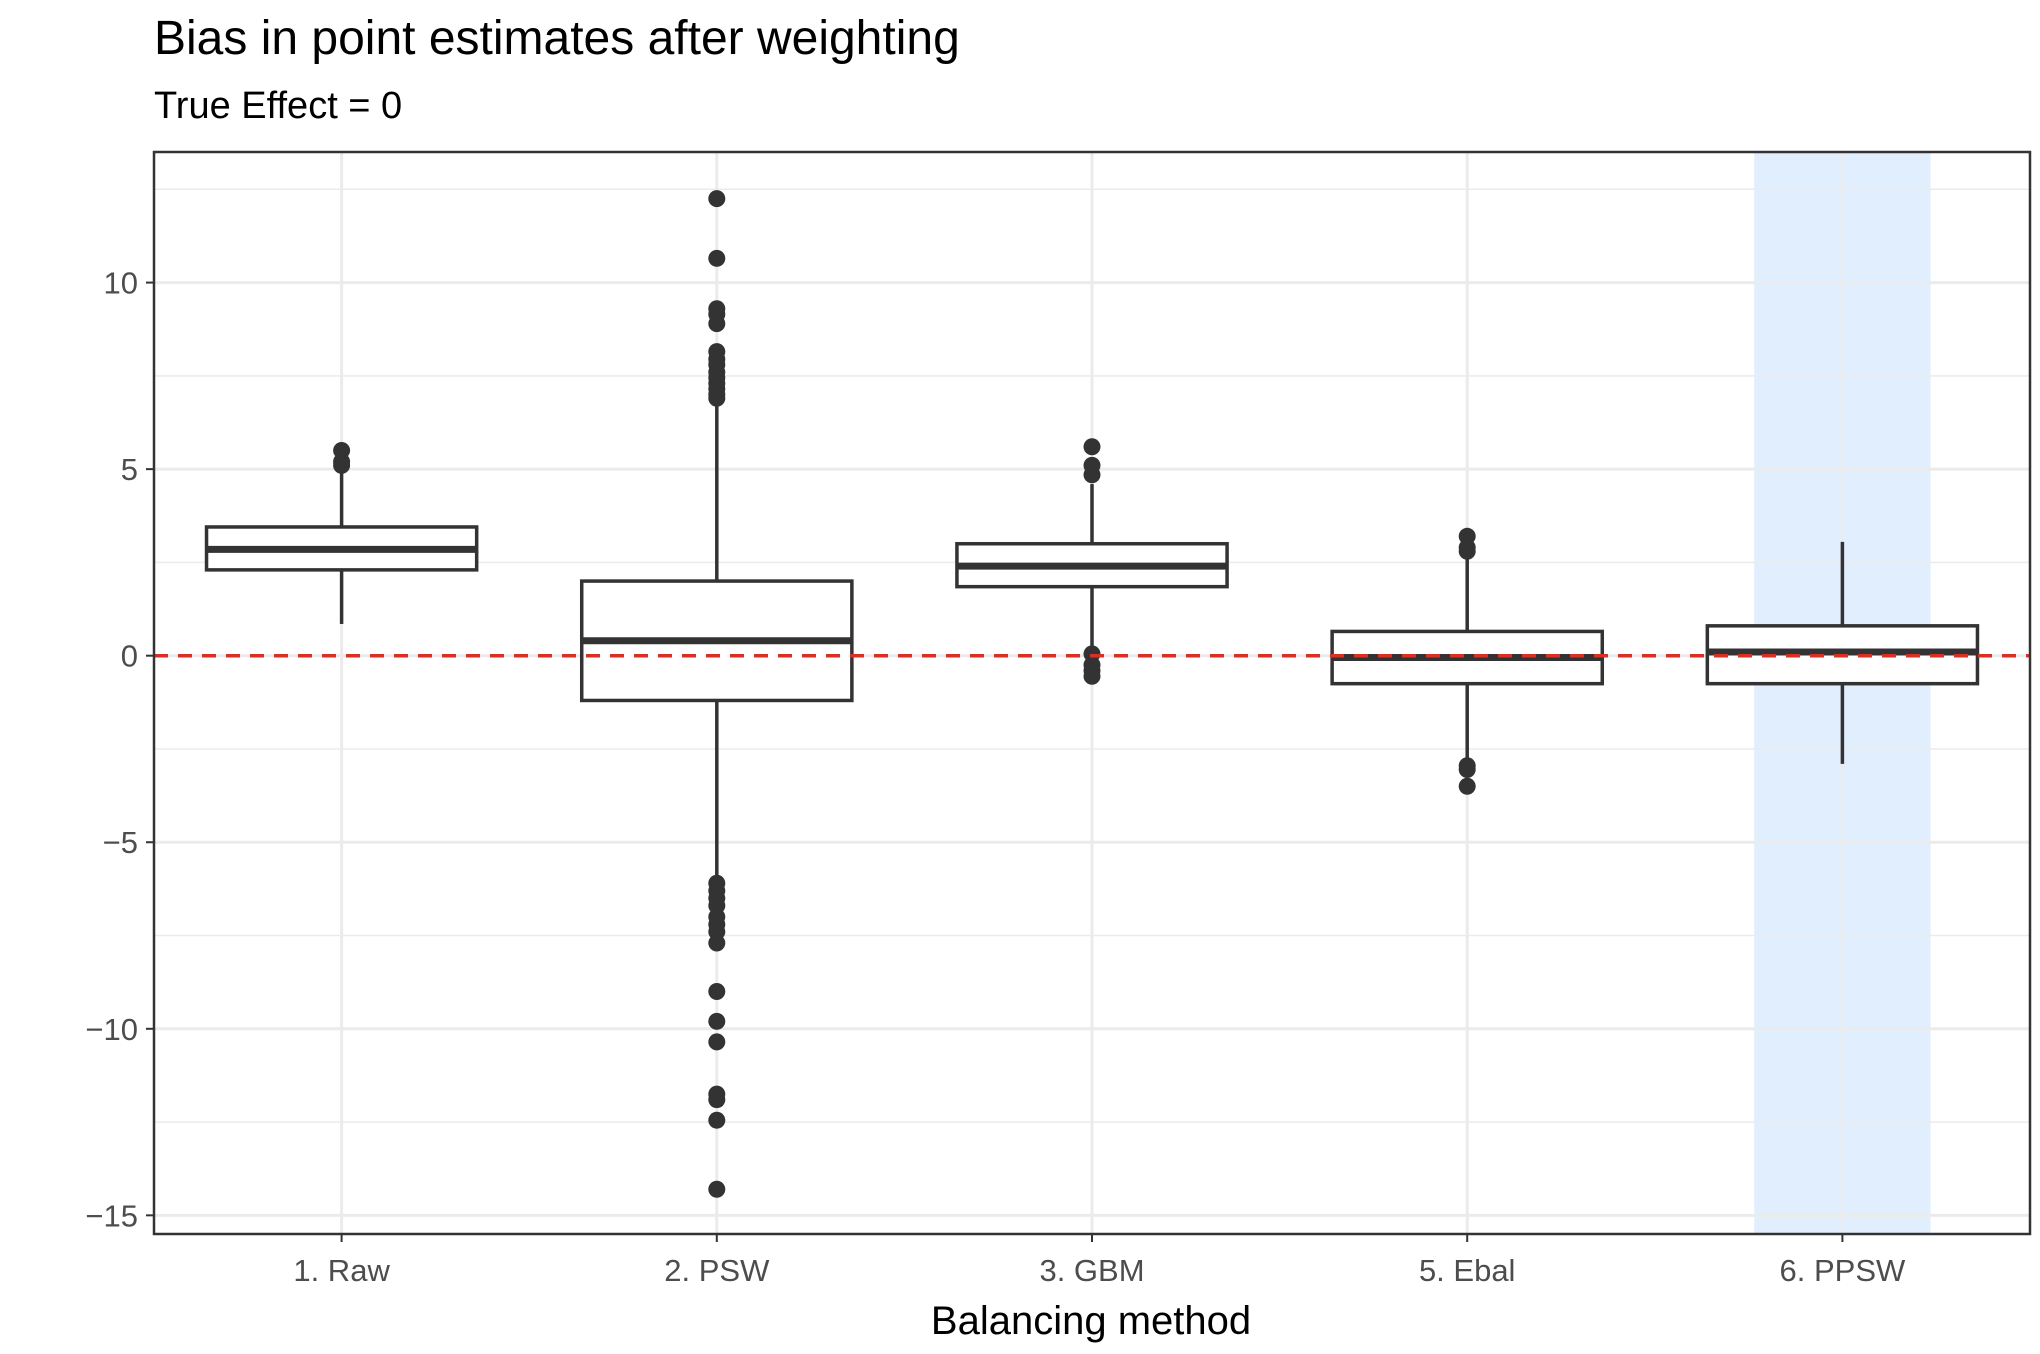 This screenshot has width=2040, height=1354. Describe the element at coordinates (1467, 1270) in the screenshot. I see `x-tick-label: 5. Ebal` at that location.